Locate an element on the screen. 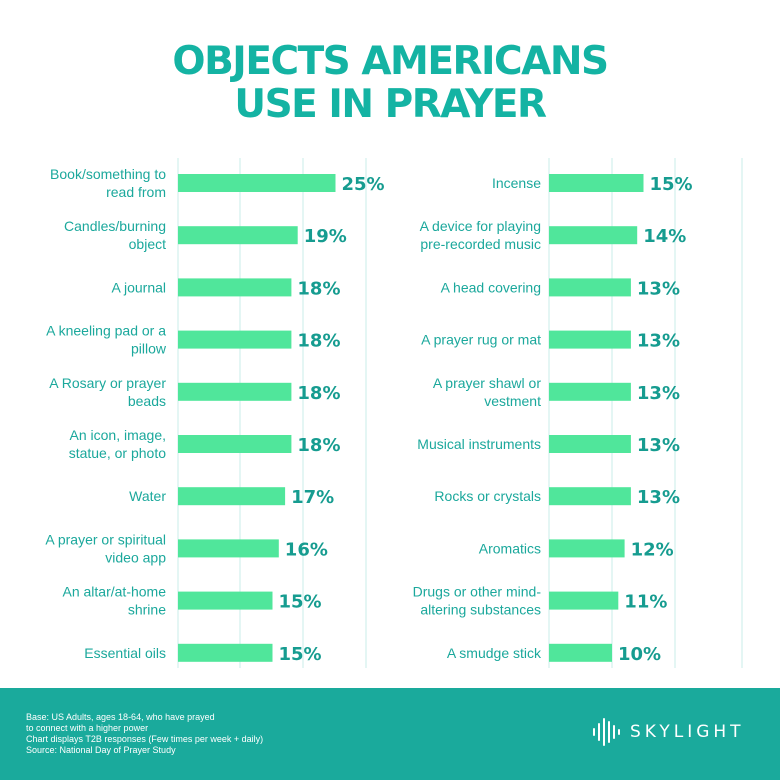 The image size is (780, 780). category-label: vestment is located at coordinates (512, 401).